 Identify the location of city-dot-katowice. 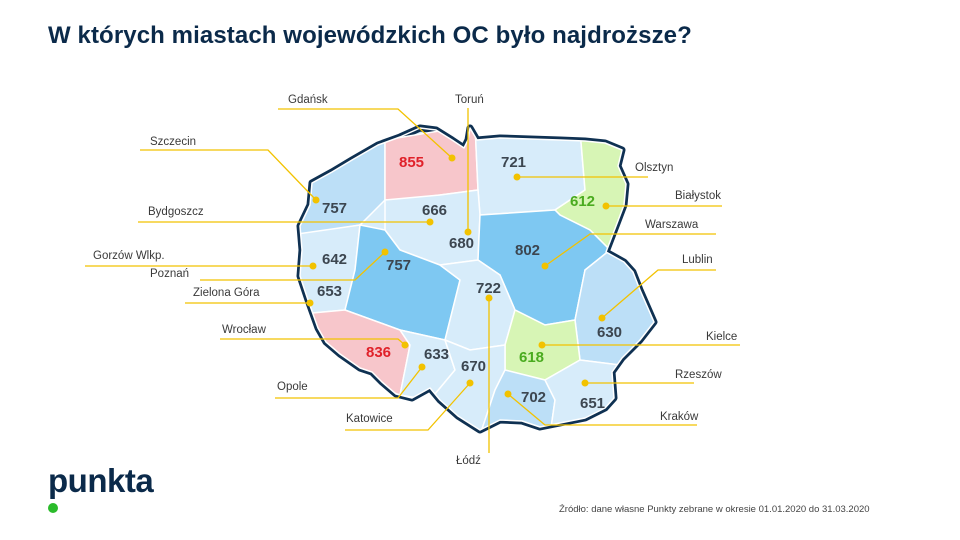
(470, 383).